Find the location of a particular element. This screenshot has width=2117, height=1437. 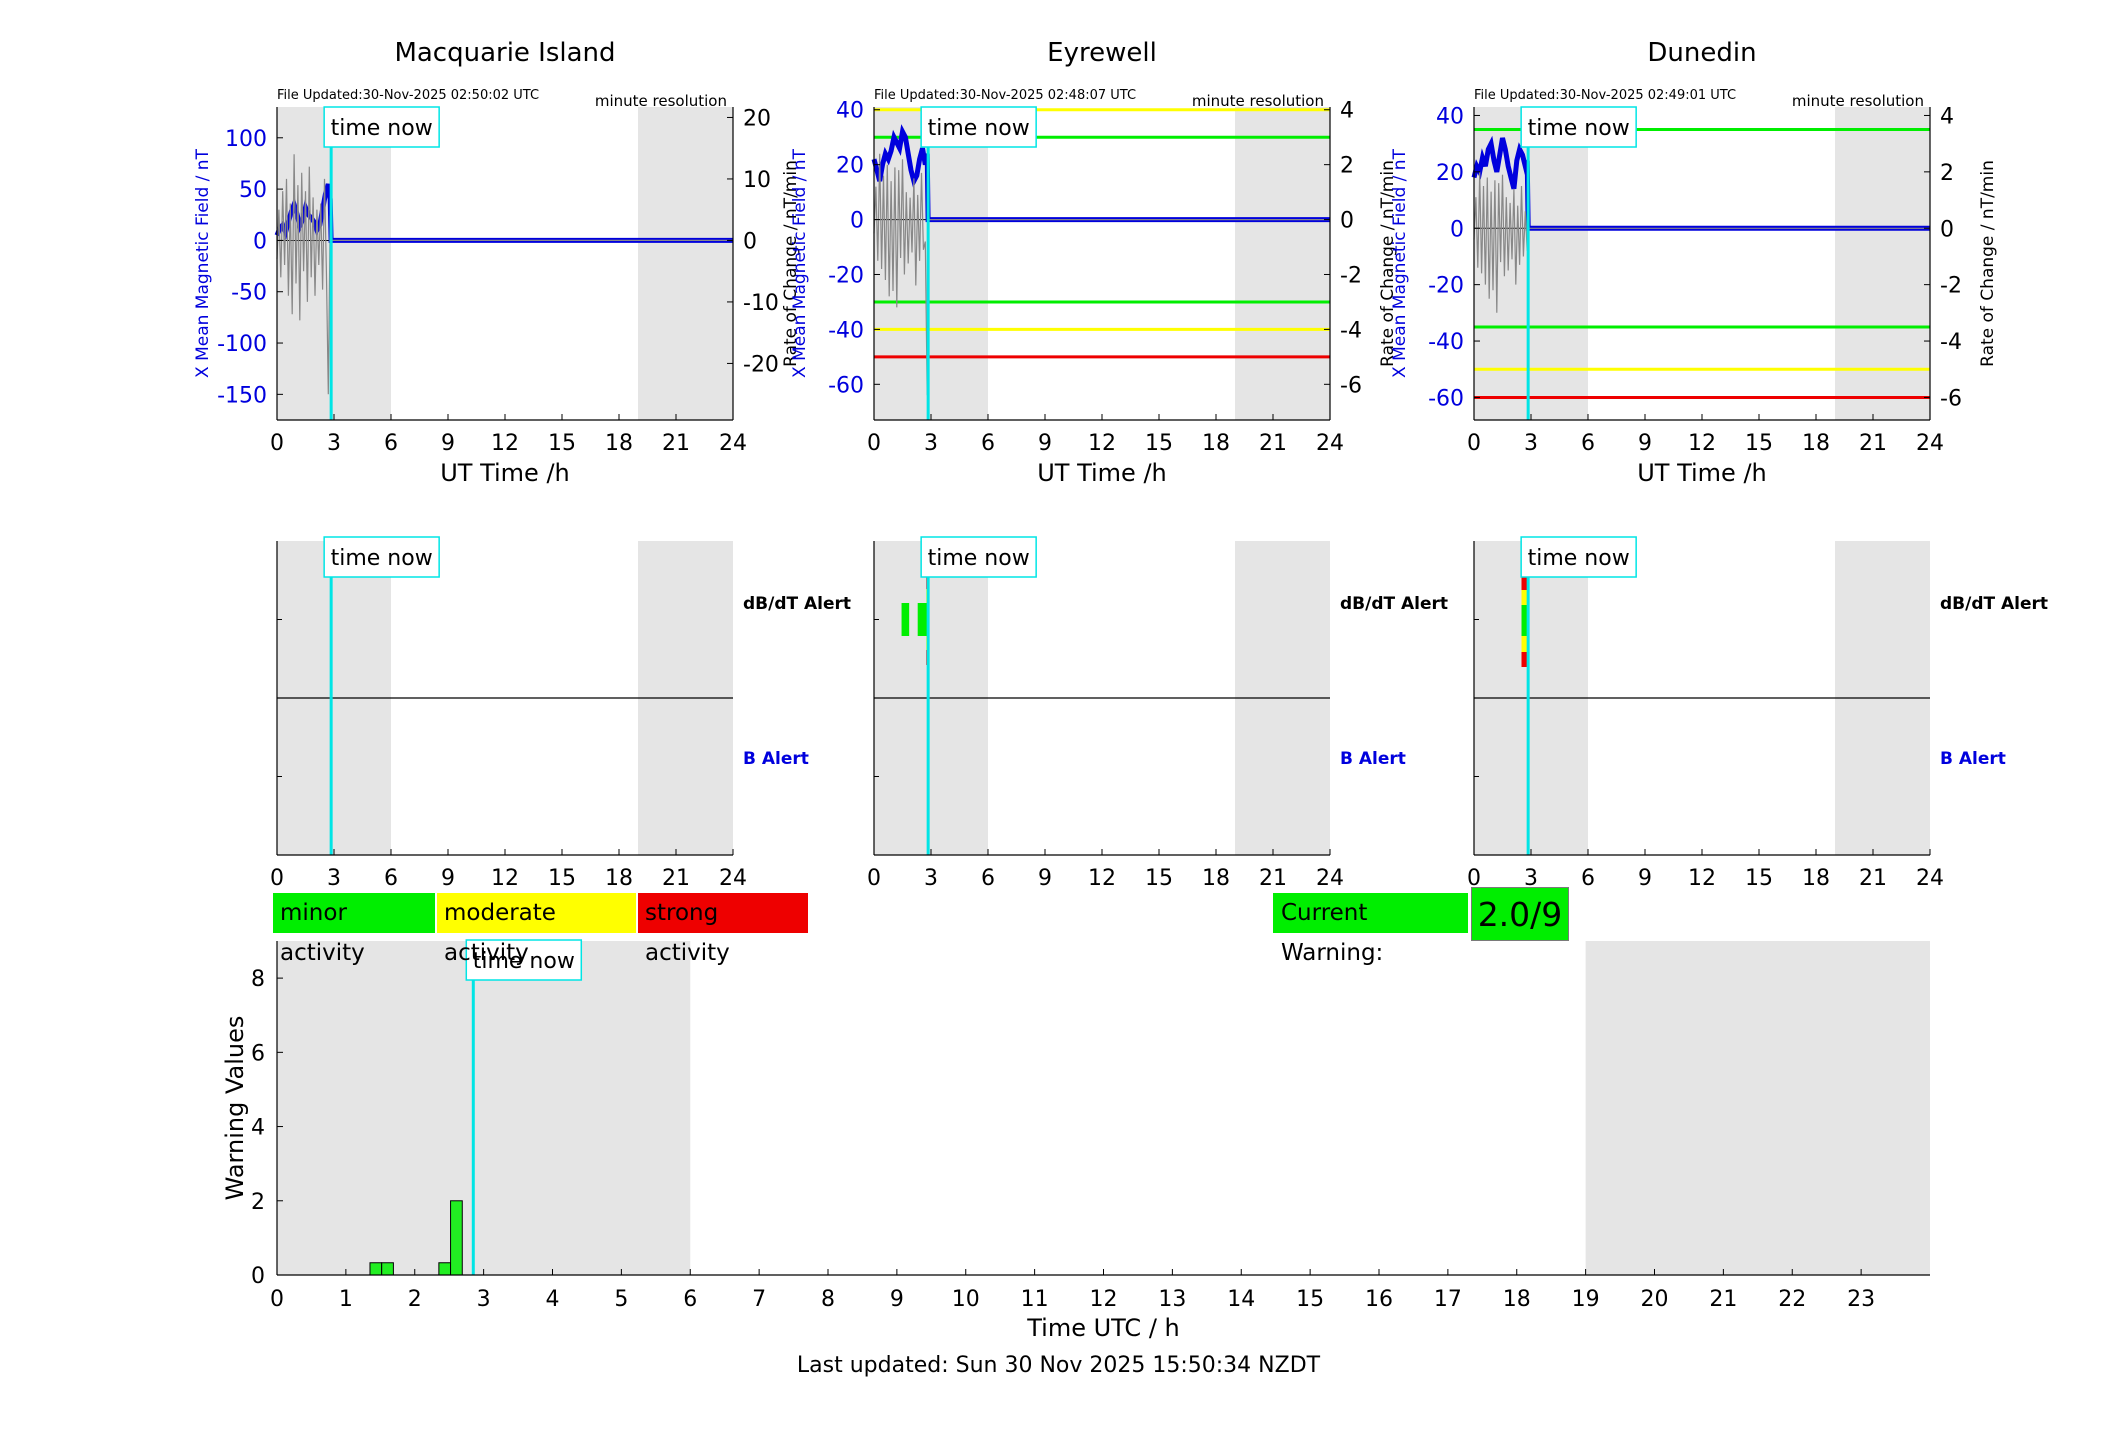

warning-panel-x-tick-label: 22 is located at coordinates (1792, 1299).